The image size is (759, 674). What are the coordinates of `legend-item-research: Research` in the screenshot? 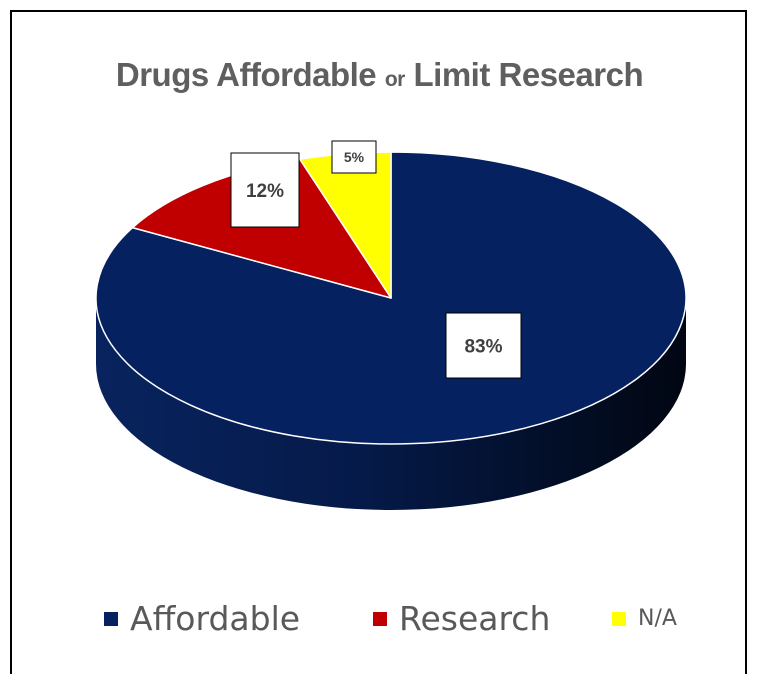 It's located at (461, 619).